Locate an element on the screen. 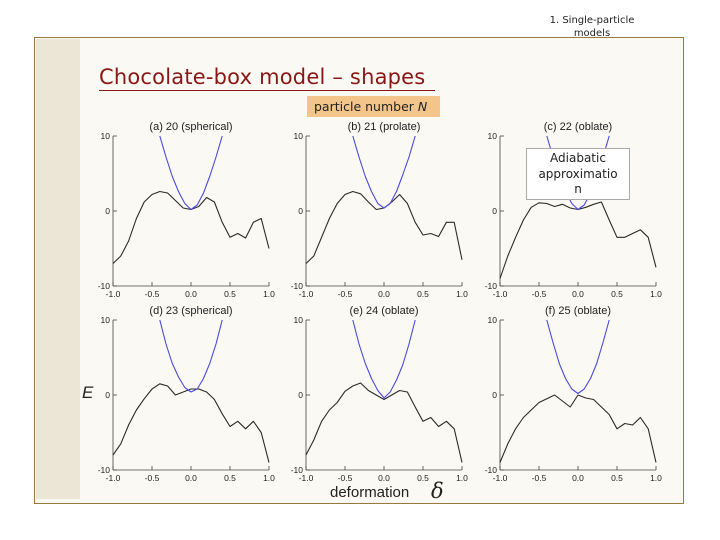 The width and height of the screenshot is (720, 540). adiabatic-line1: Adiabatic is located at coordinates (578, 158).